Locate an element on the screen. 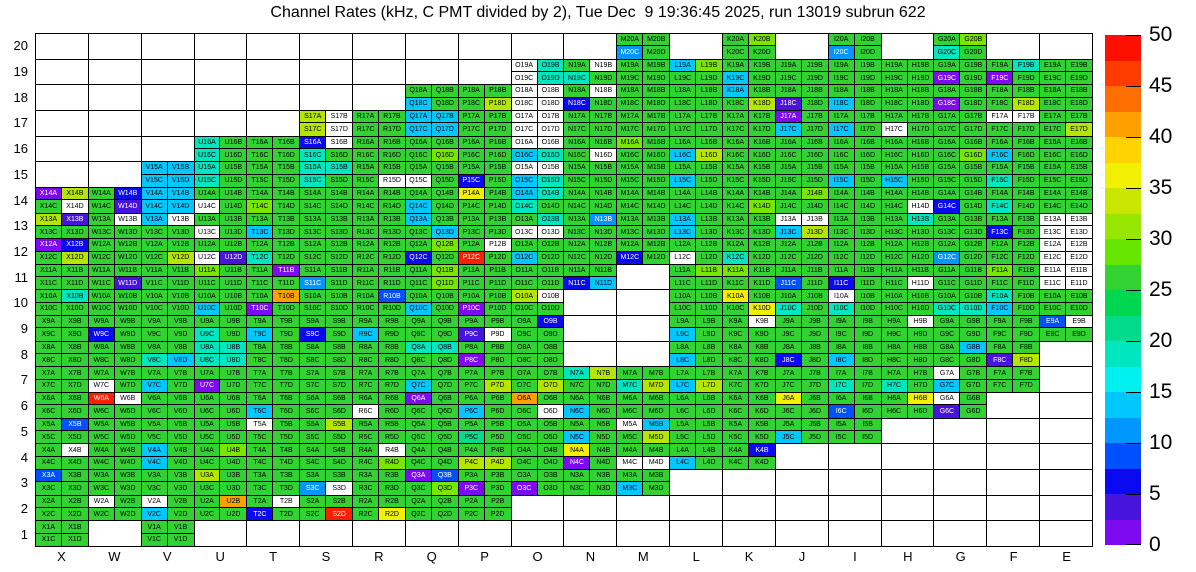 The height and width of the screenshot is (572, 1196). block-V17 is located at coordinates (168, 123).